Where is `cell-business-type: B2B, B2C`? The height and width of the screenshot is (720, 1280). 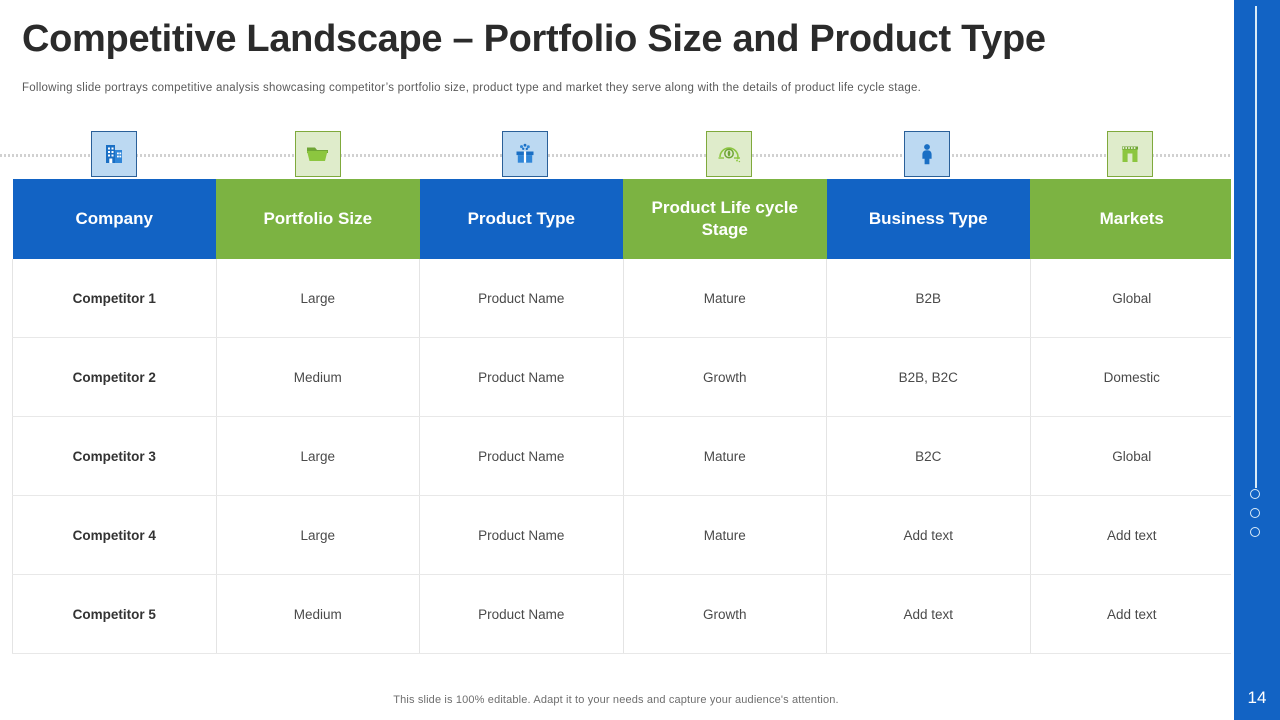
cell-business-type: B2B, B2C is located at coordinates (928, 377).